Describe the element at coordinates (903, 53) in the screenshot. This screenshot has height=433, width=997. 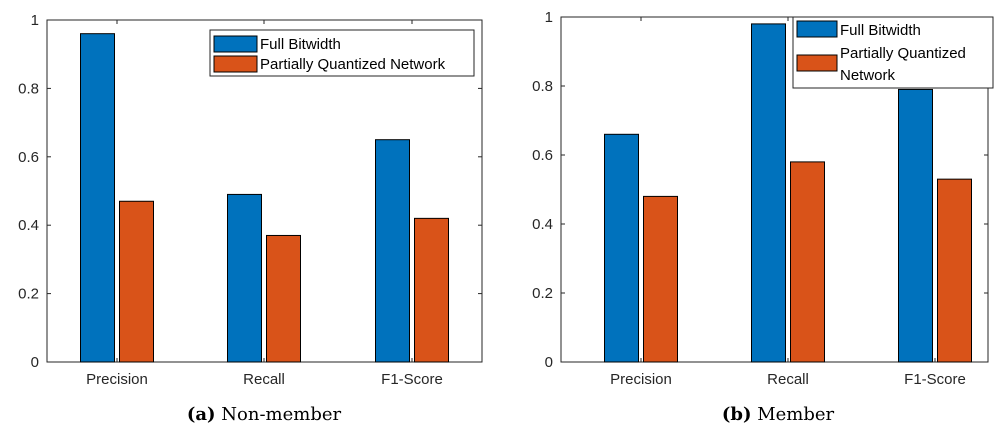
I see `legend-label-partially-quantized-line1: Partially Quantized` at that location.